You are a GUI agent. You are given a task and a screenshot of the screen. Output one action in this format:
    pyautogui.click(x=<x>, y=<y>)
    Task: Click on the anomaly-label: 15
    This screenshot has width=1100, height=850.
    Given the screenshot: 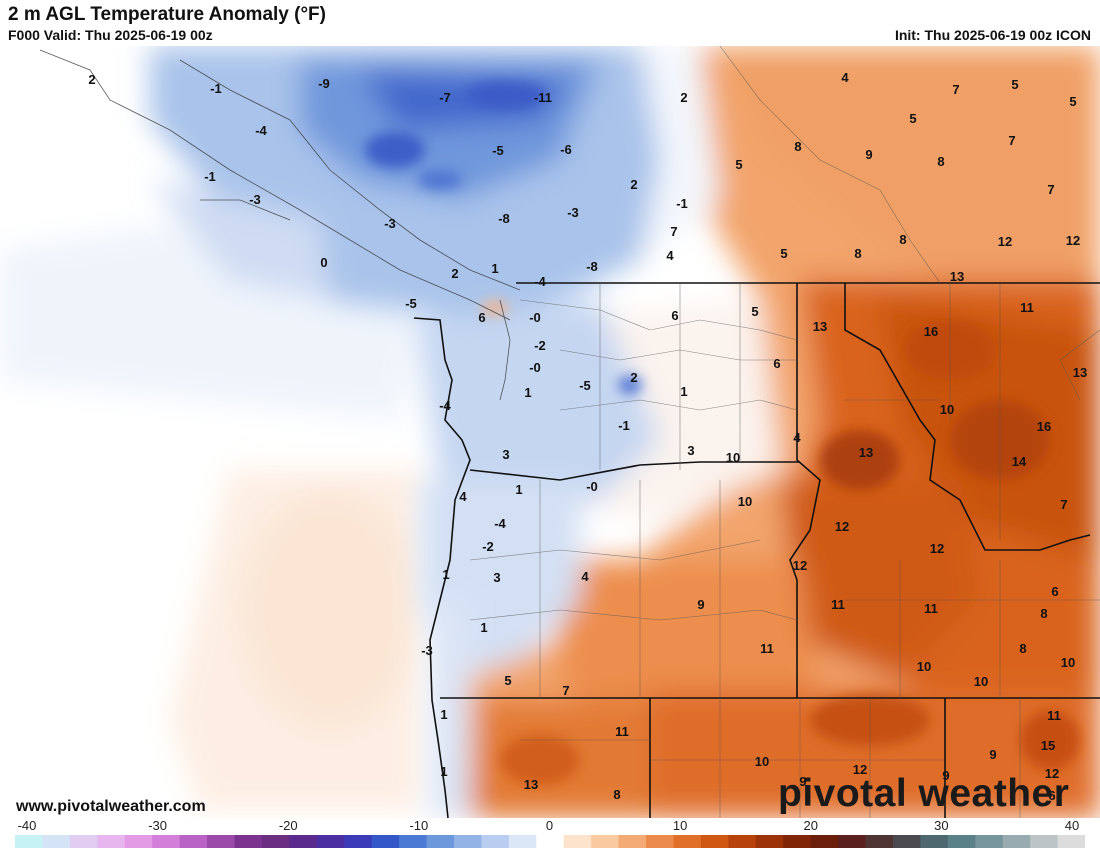 What is the action you would take?
    pyautogui.click(x=1048, y=745)
    